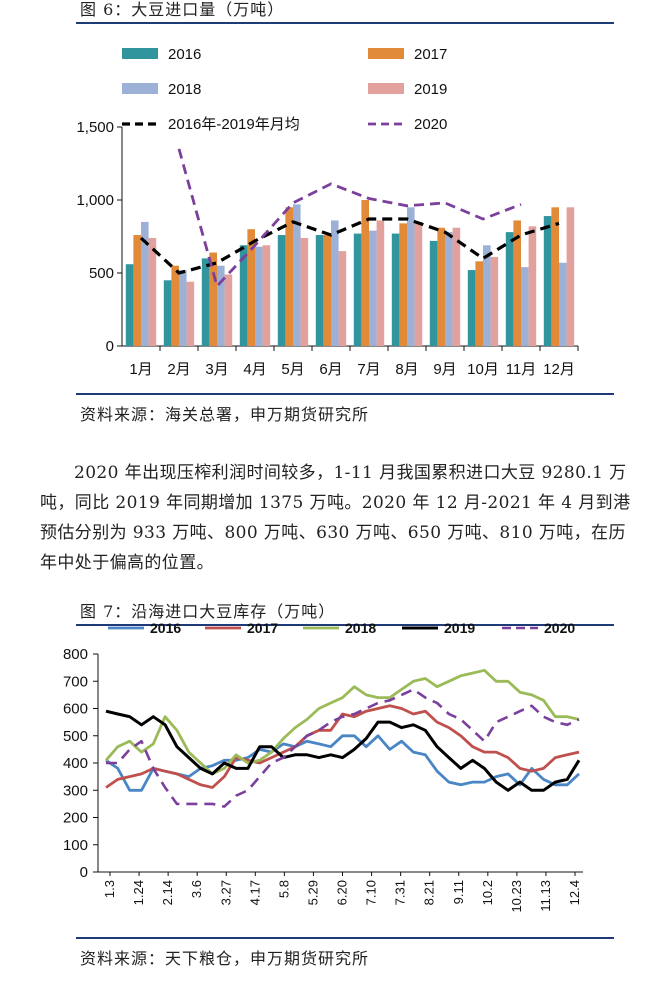  Describe the element at coordinates (182, 9) in the screenshot. I see `figure6-title: 图 6：大豆进口量（万吨）` at that location.